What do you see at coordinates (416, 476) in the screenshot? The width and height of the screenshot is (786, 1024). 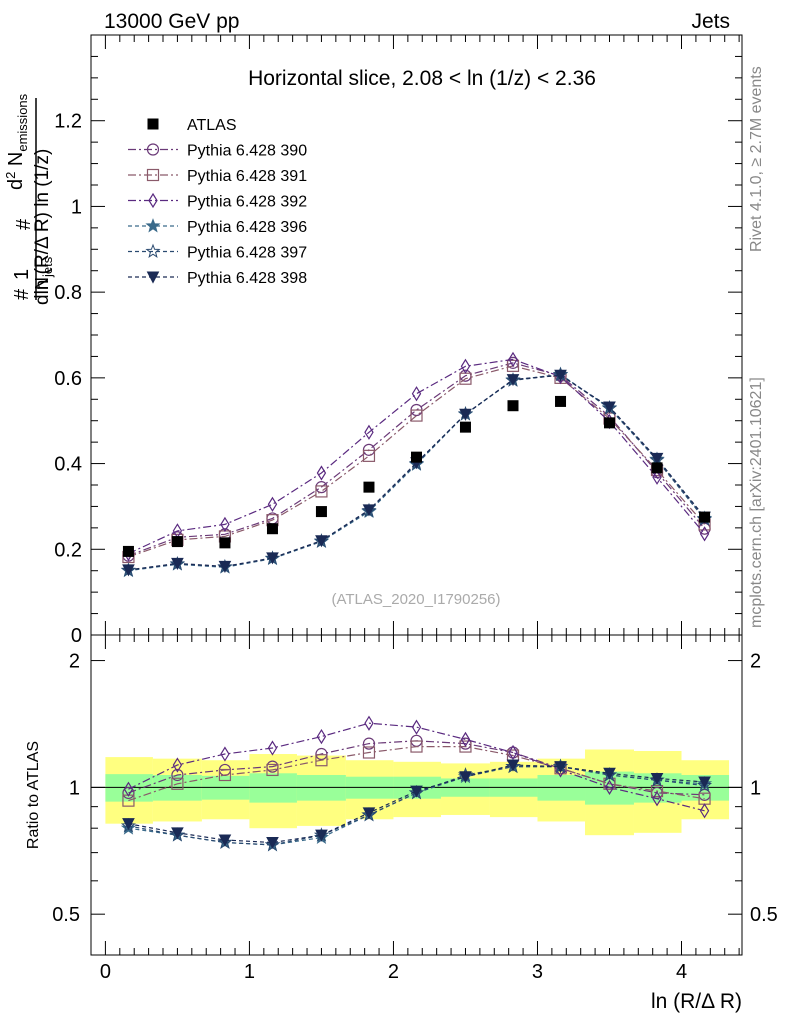 I see `atlas-data` at bounding box center [416, 476].